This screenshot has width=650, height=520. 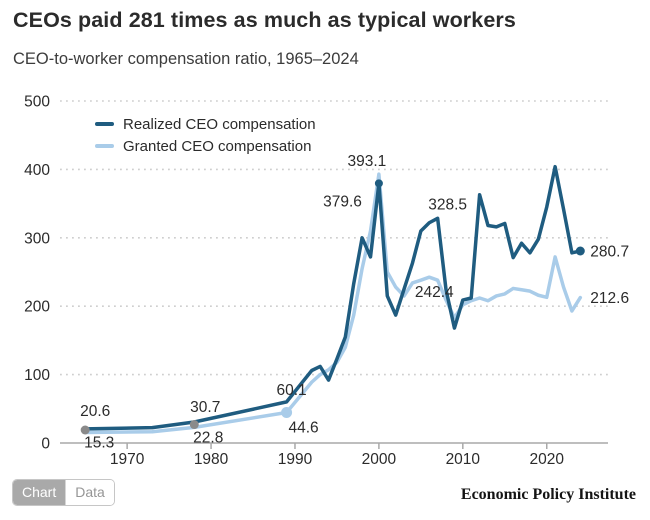 What do you see at coordinates (217, 146) in the screenshot?
I see `legend-label-granted: Granted CEO compensation` at bounding box center [217, 146].